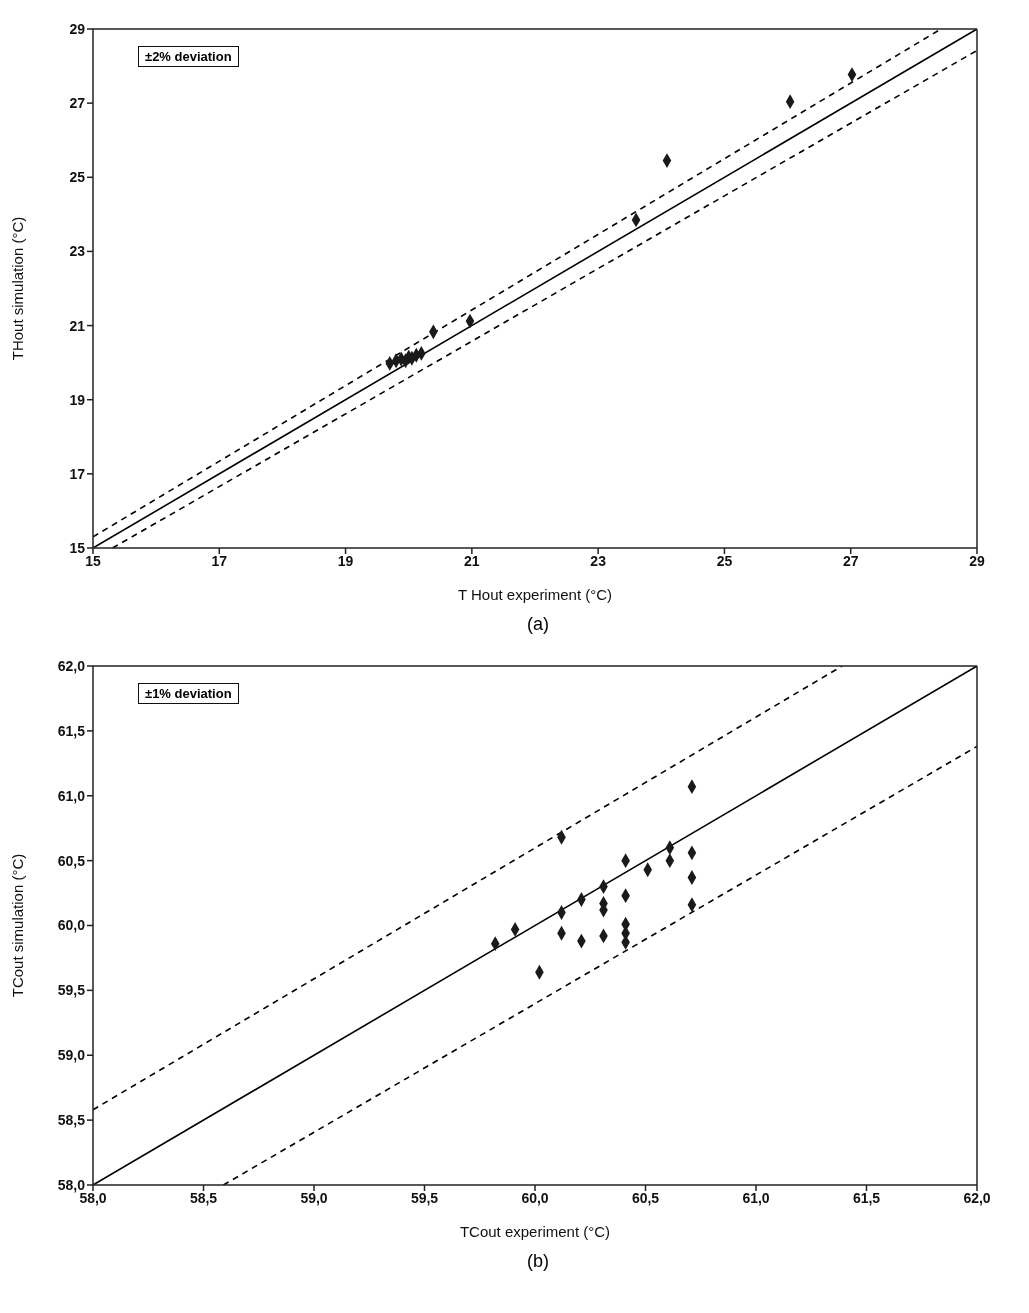 The width and height of the screenshot is (1029, 1313). I want to click on x-tick-label: 61,5, so click(866, 1197).